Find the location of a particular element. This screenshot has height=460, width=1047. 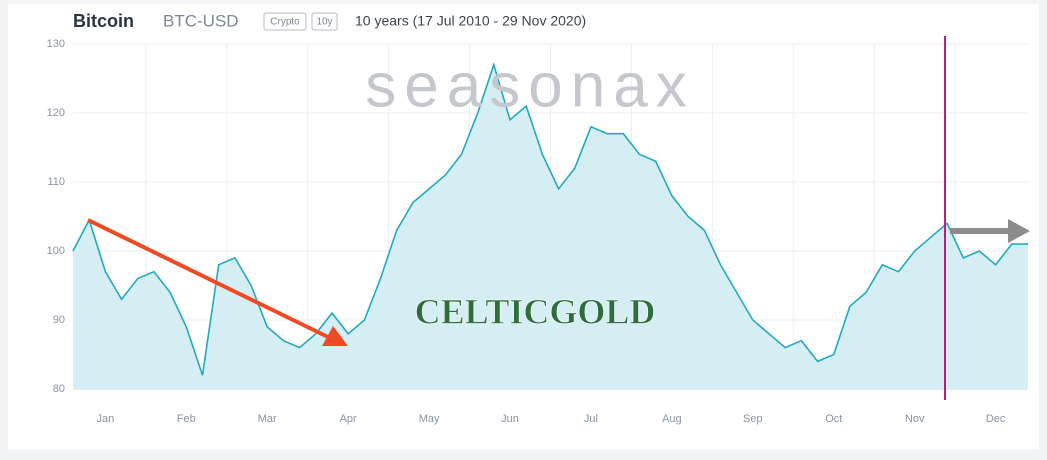

x-tick-label: Dec is located at coordinates (996, 419).